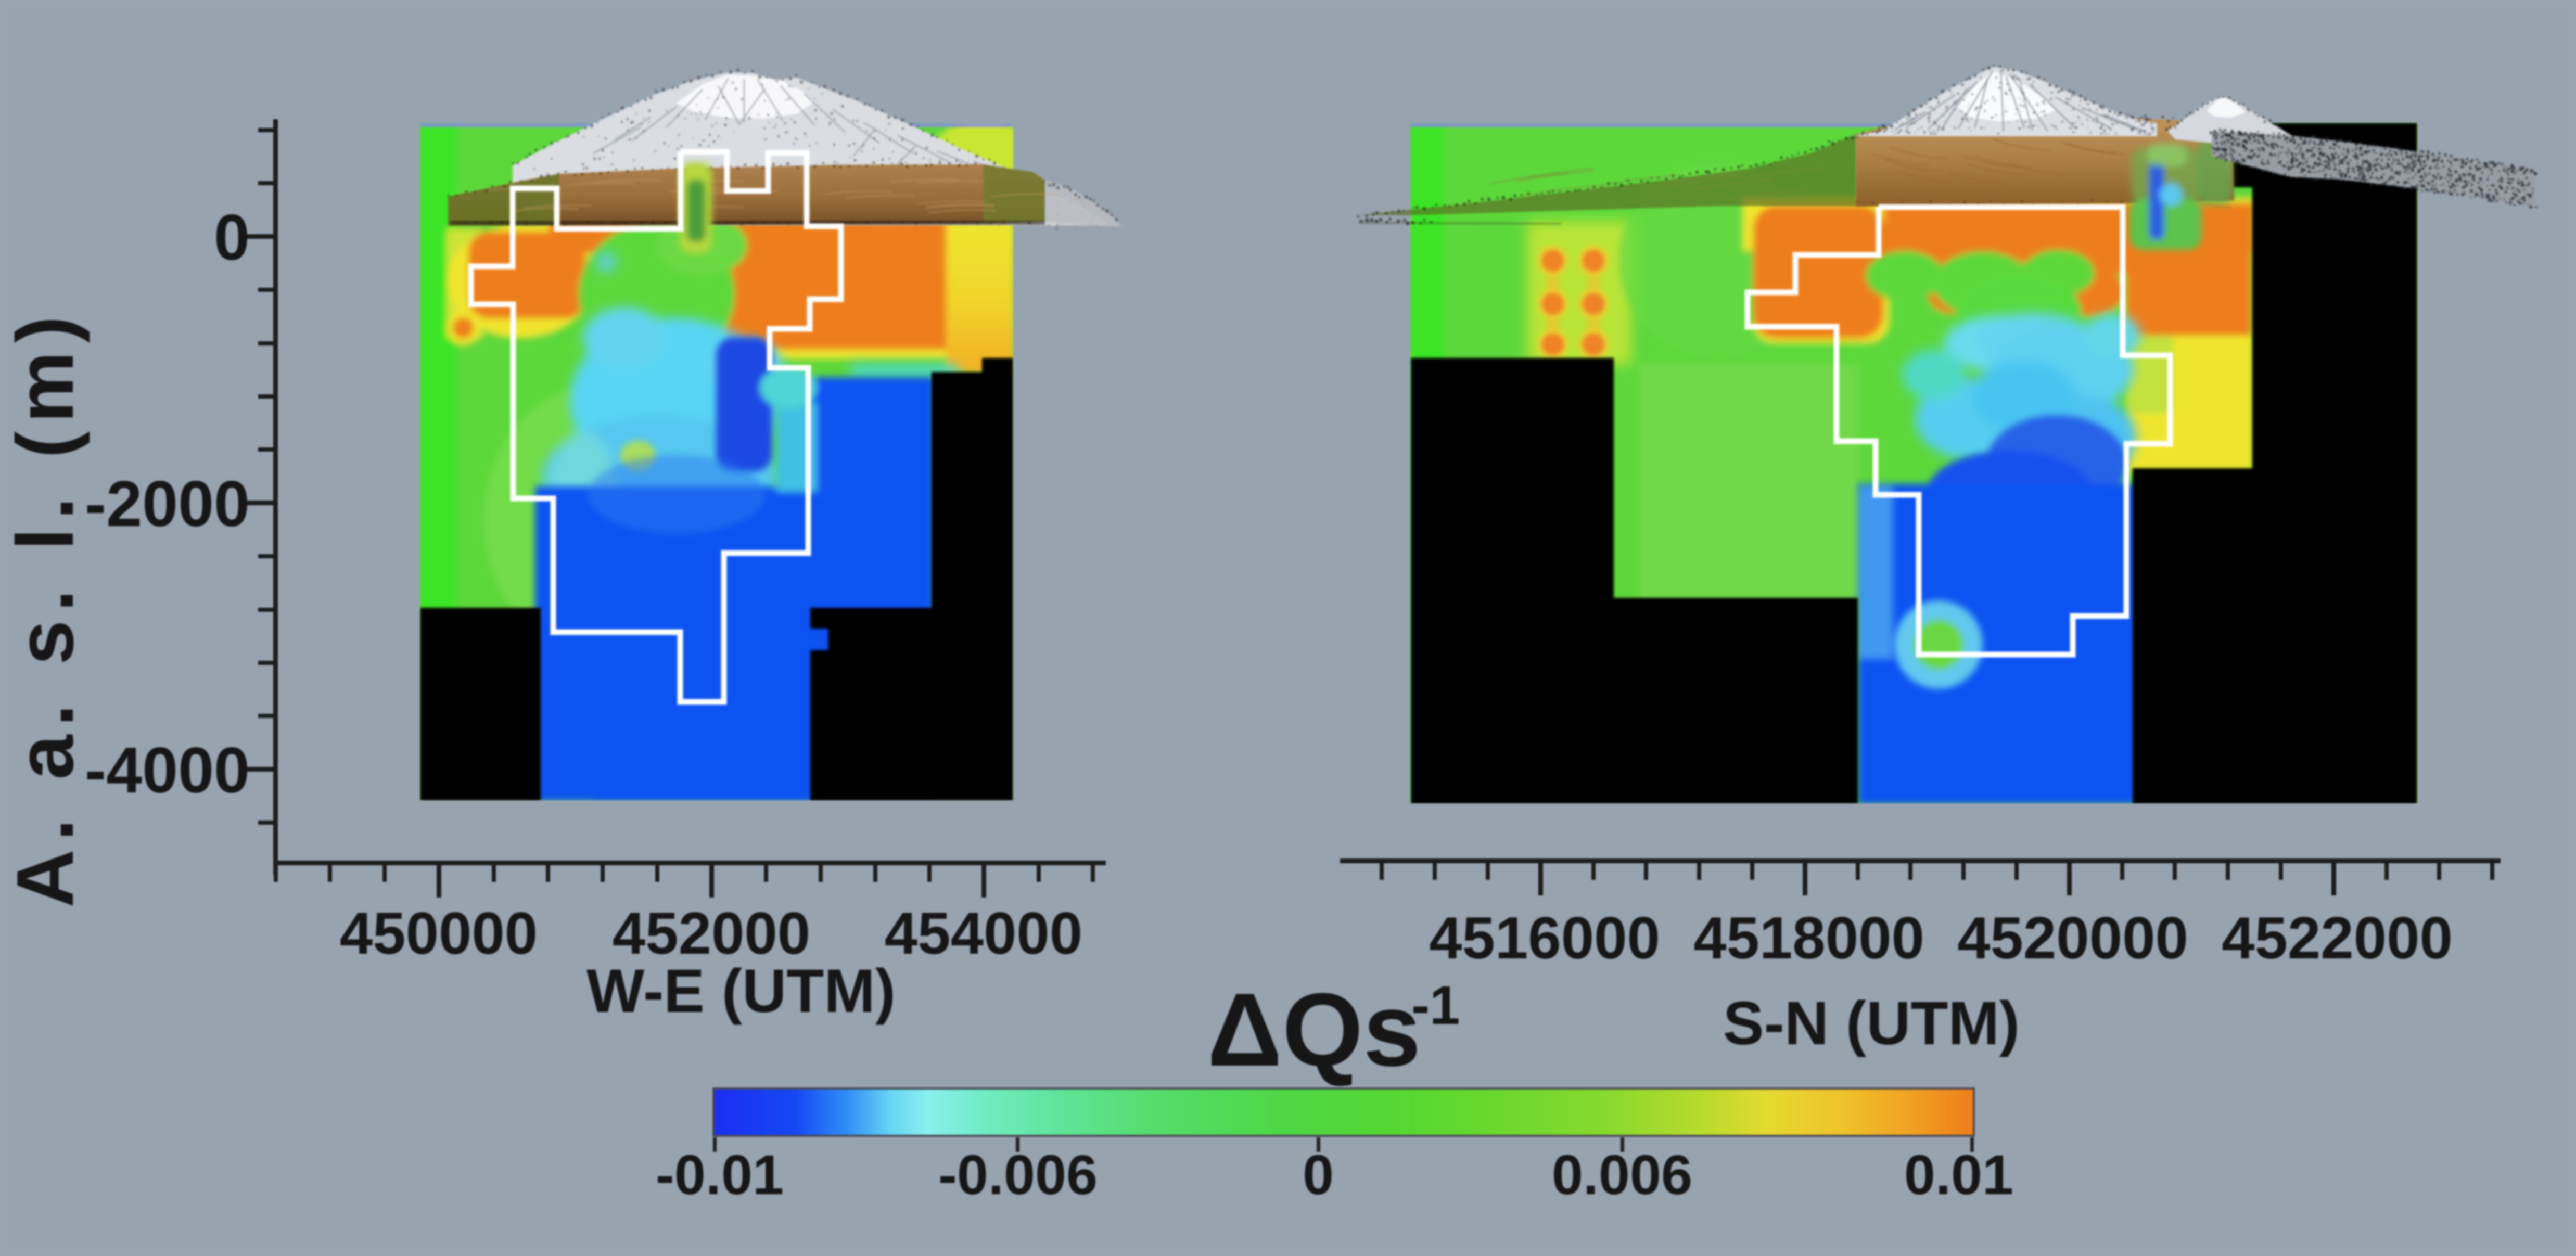 The height and width of the screenshot is (1256, 2576). I want to click on svg-text: A. a. s. l. (m), so click(45, 608).